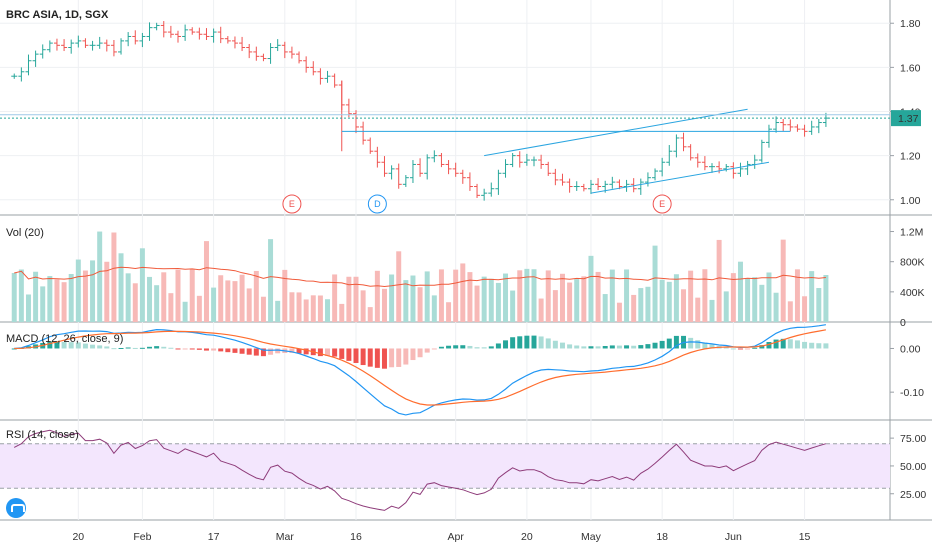 The height and width of the screenshot is (550, 932). Describe the element at coordinates (912, 393) in the screenshot. I see `macd-tick-label: -0.10` at that location.